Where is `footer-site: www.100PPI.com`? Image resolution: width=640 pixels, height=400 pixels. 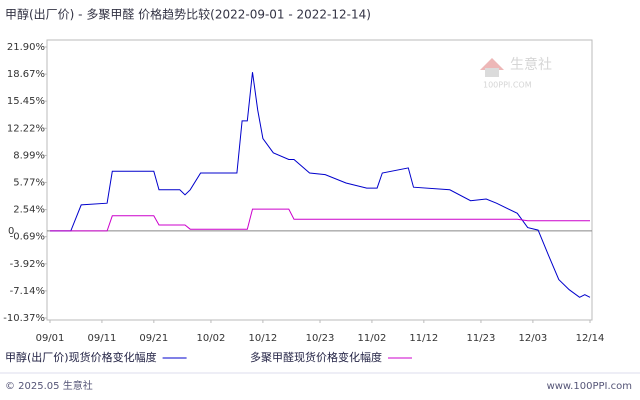 footer-site: www.100PPI.com is located at coordinates (589, 386).